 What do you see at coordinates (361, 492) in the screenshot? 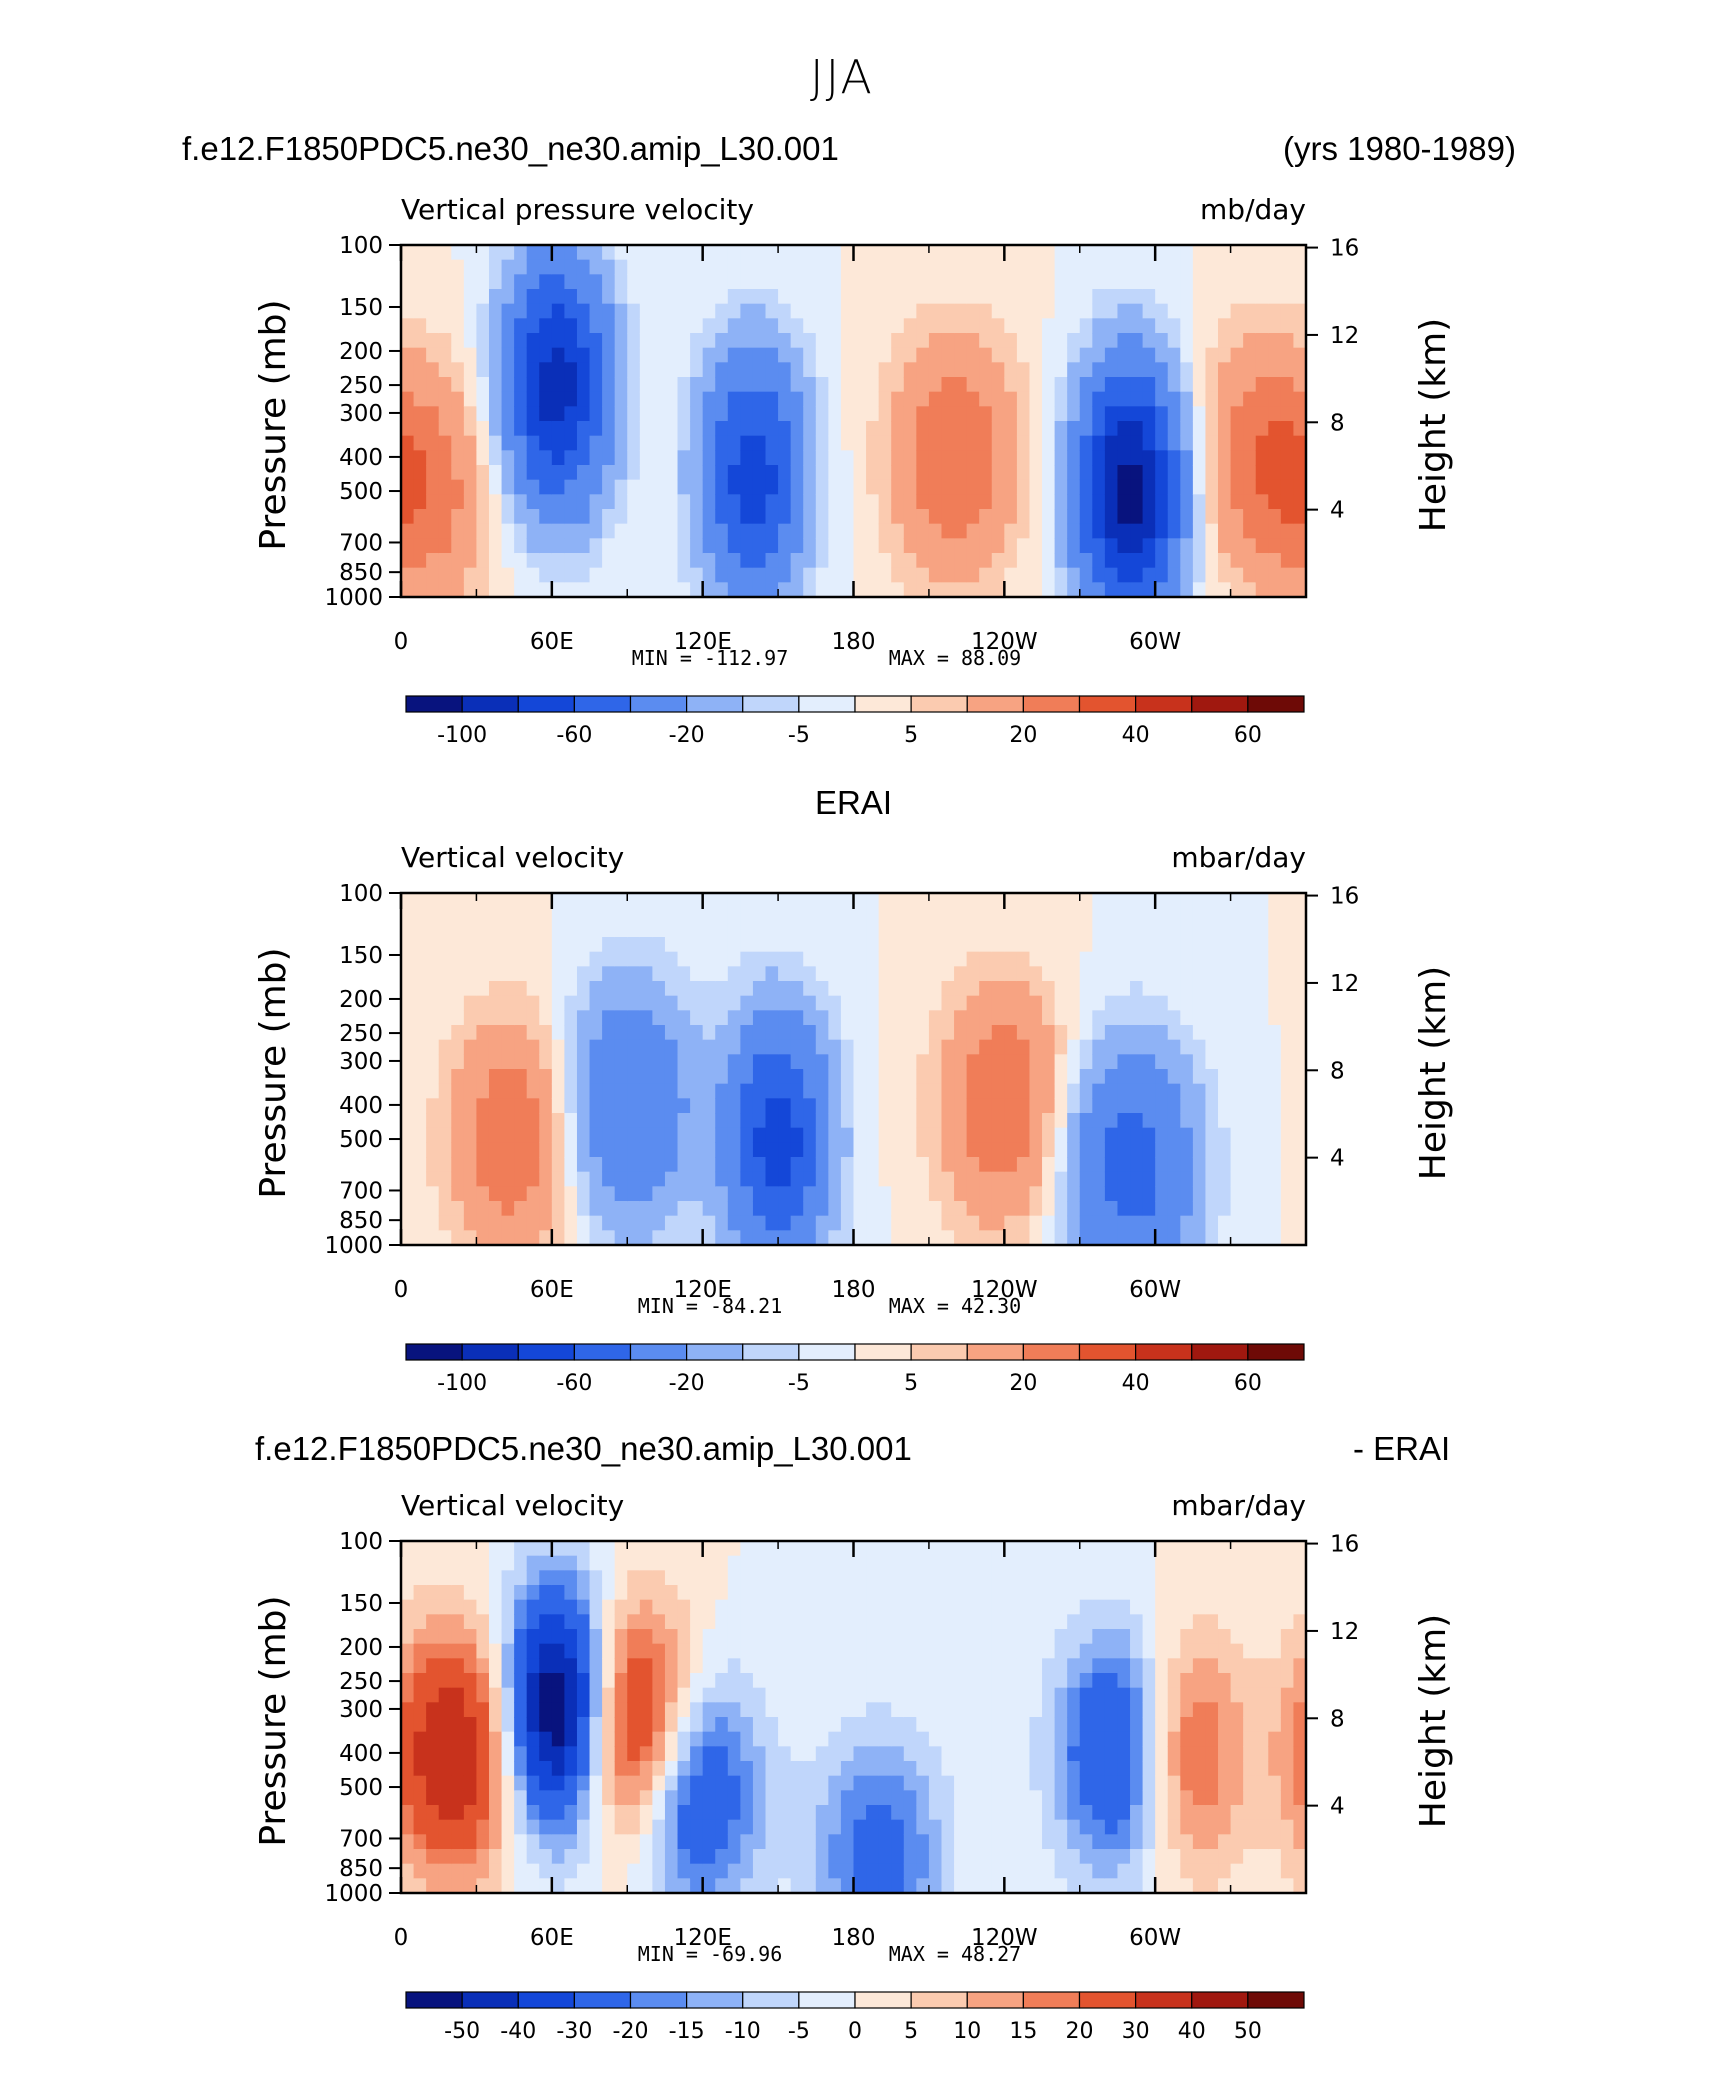
I see `panel1-pressure-tick-label: 500` at bounding box center [361, 492].